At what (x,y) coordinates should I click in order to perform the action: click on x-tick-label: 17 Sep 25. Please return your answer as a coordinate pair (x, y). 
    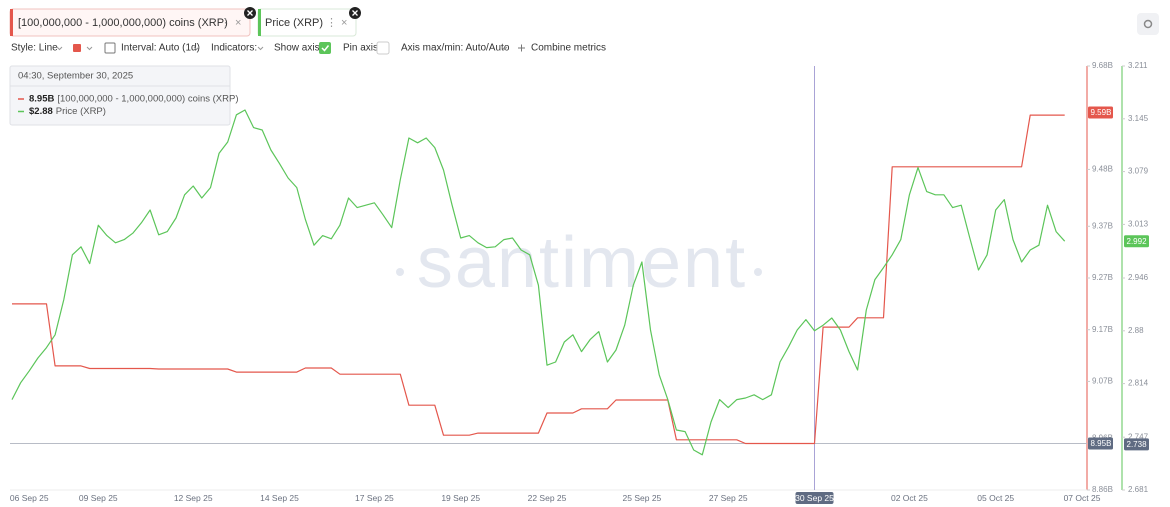
    Looking at the image, I should click on (374, 498).